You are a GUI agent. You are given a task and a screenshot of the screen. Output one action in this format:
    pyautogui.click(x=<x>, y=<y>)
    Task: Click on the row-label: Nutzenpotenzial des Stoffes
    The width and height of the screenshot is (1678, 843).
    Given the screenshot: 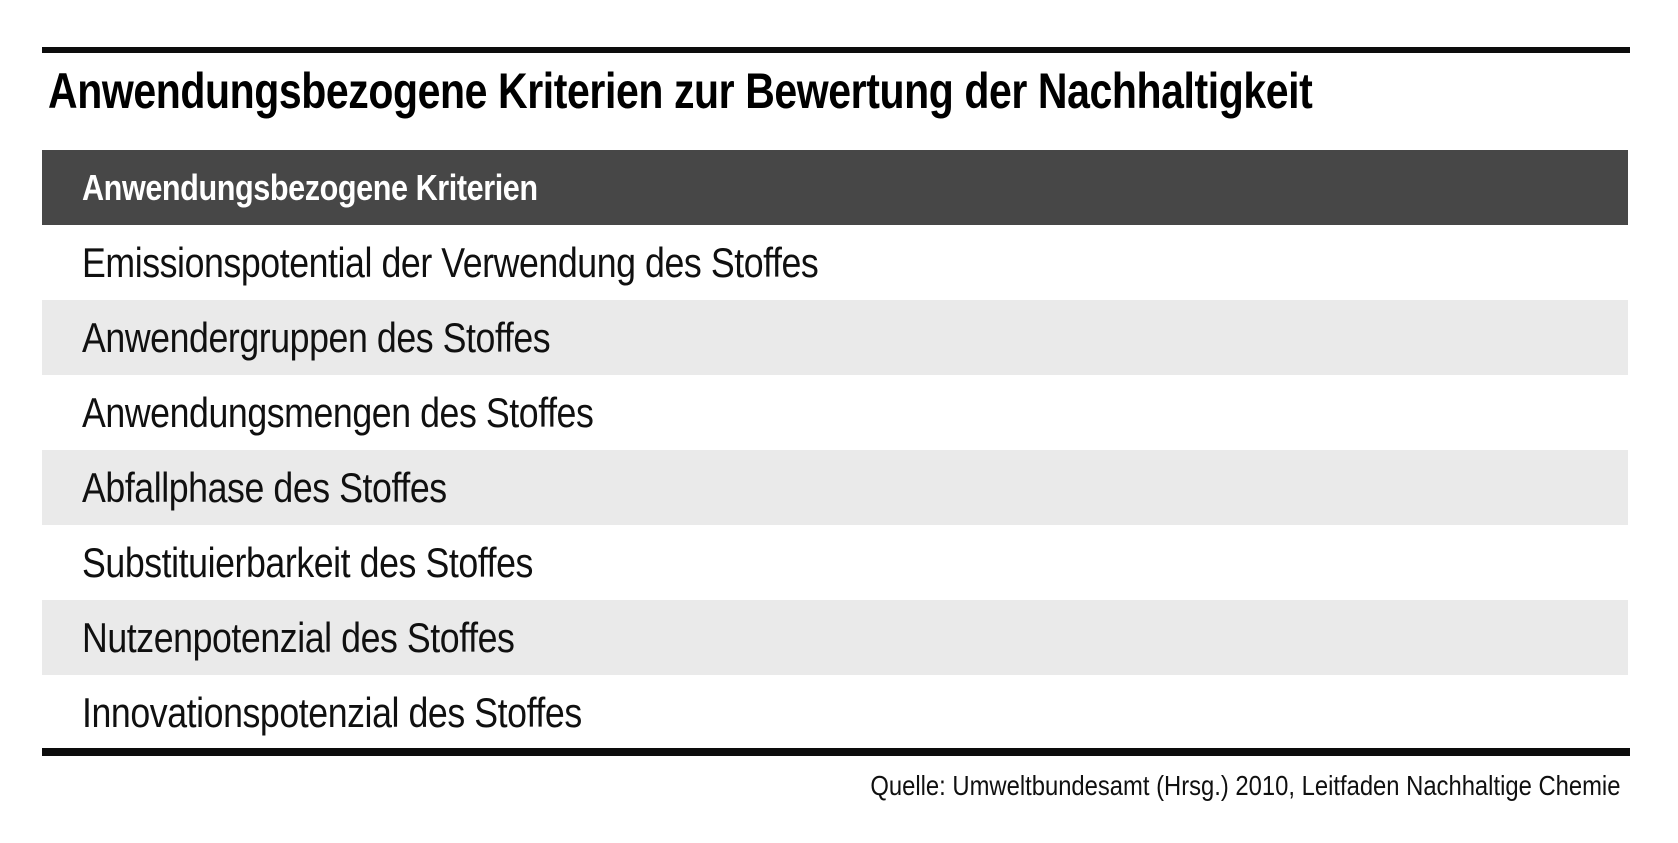 What is the action you would take?
    pyautogui.click(x=298, y=637)
    